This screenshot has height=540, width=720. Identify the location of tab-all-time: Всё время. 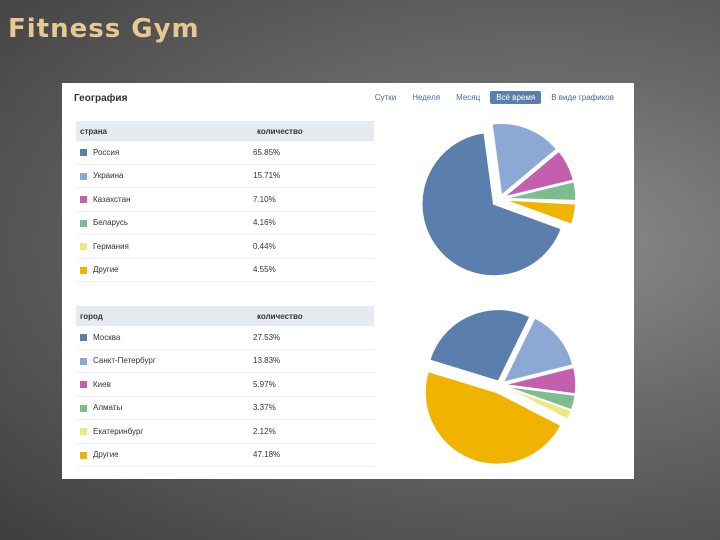
(516, 97).